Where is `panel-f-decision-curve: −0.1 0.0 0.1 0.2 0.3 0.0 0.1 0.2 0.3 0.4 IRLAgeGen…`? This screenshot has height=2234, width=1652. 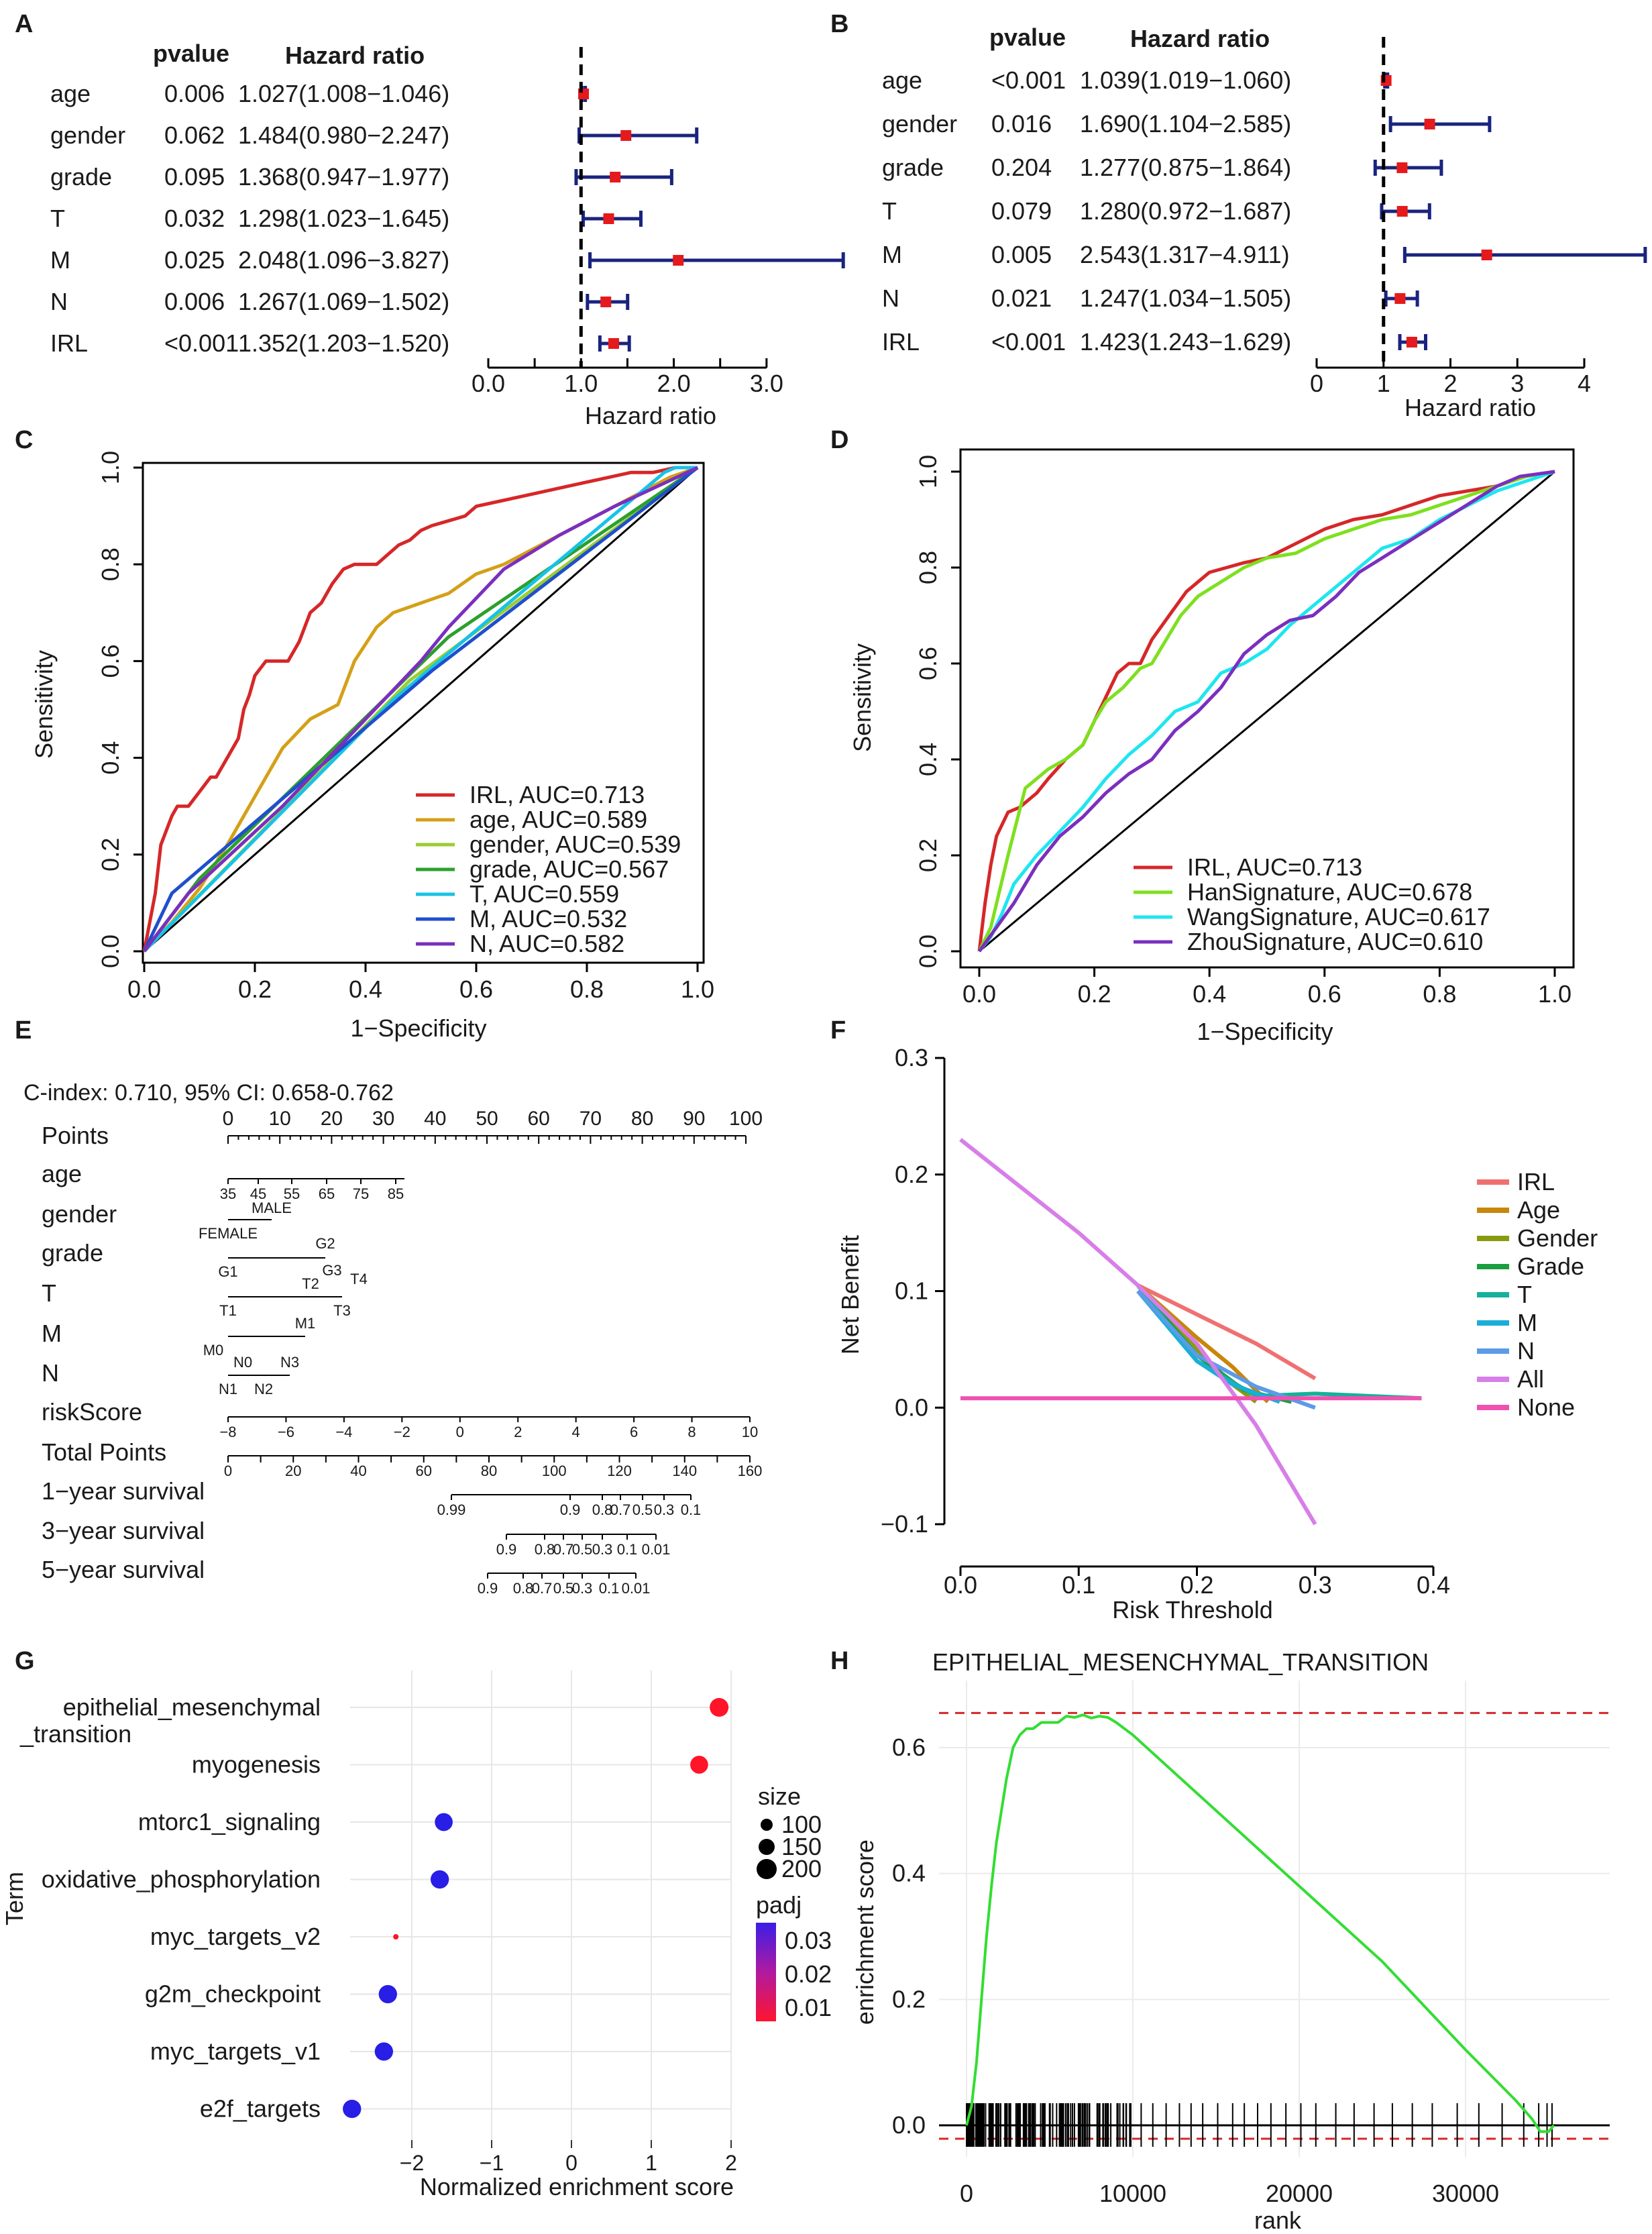
panel-f-decision-curve: −0.1 0.0 0.1 0.2 0.3 0.0 0.1 0.2 0.3 0.4 IRLAgeGen… is located at coordinates (1217, 1334).